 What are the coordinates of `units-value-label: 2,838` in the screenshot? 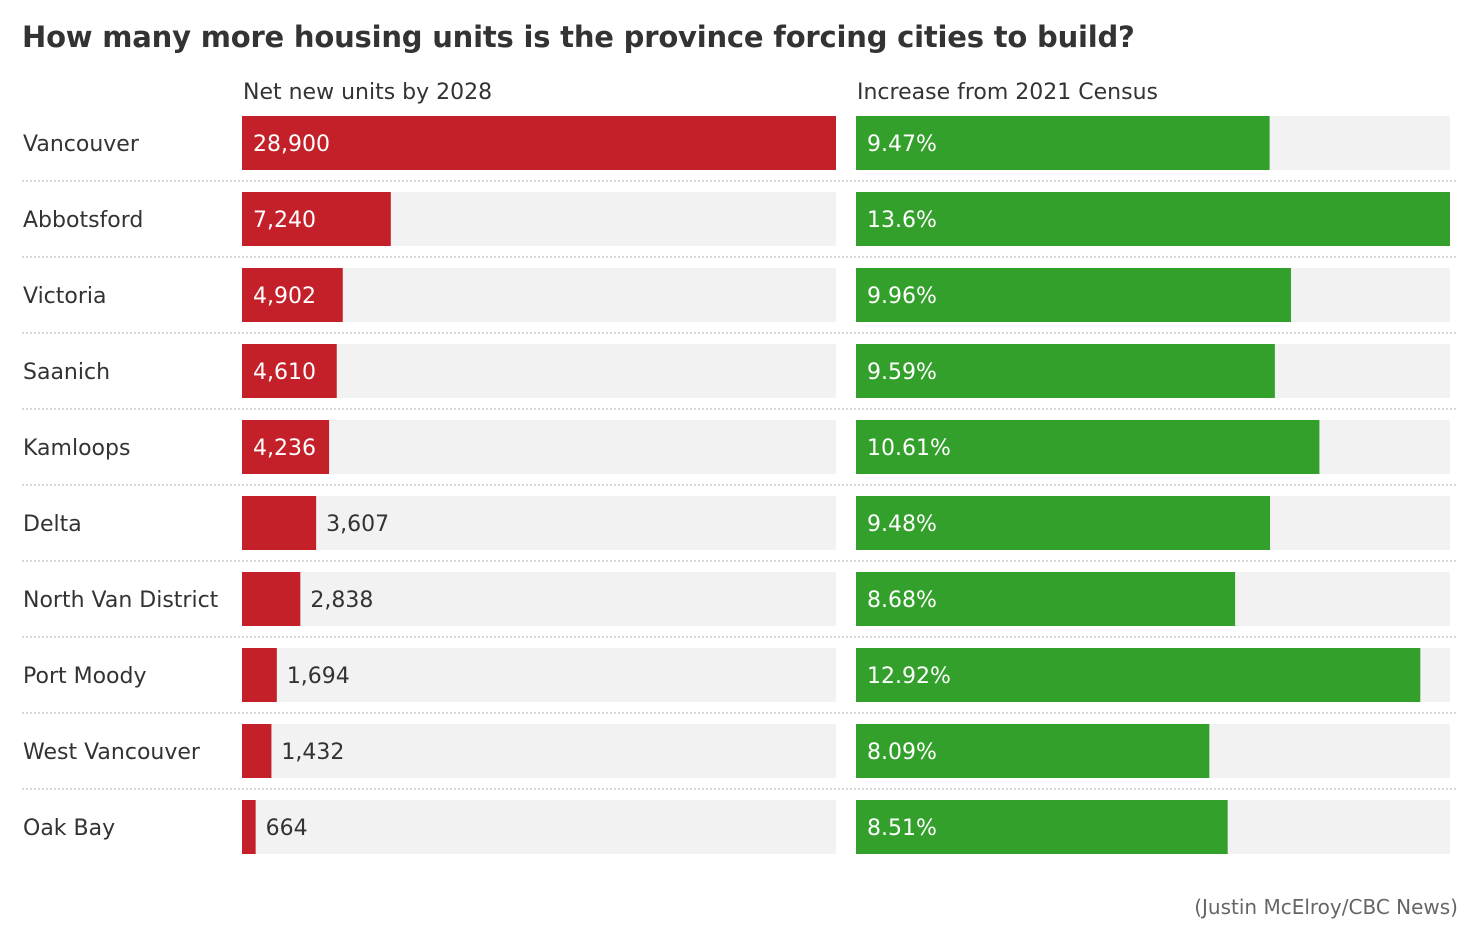 It's located at (341, 600).